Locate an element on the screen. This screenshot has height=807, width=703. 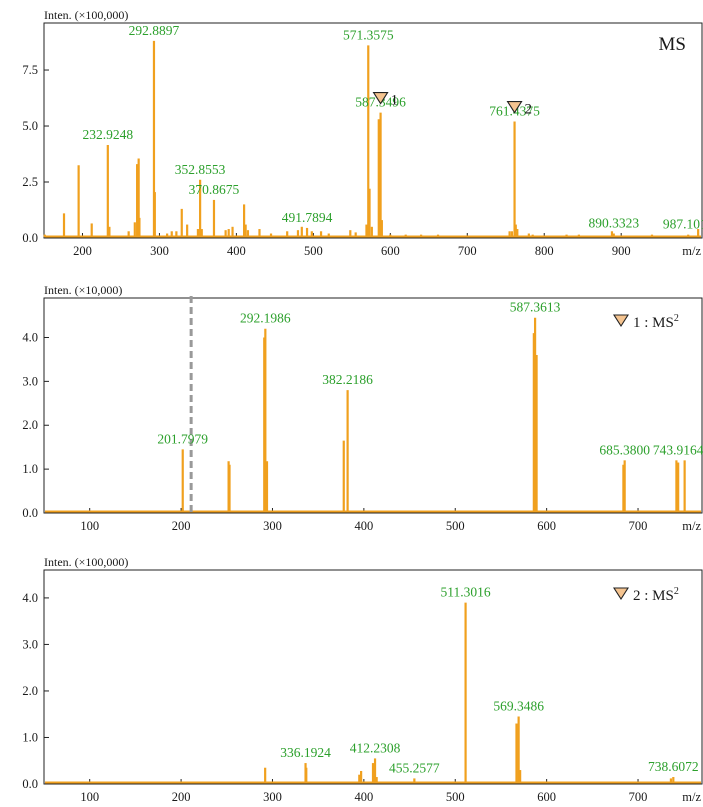
panel-title: 2 : MS2 is located at coordinates (656, 595).